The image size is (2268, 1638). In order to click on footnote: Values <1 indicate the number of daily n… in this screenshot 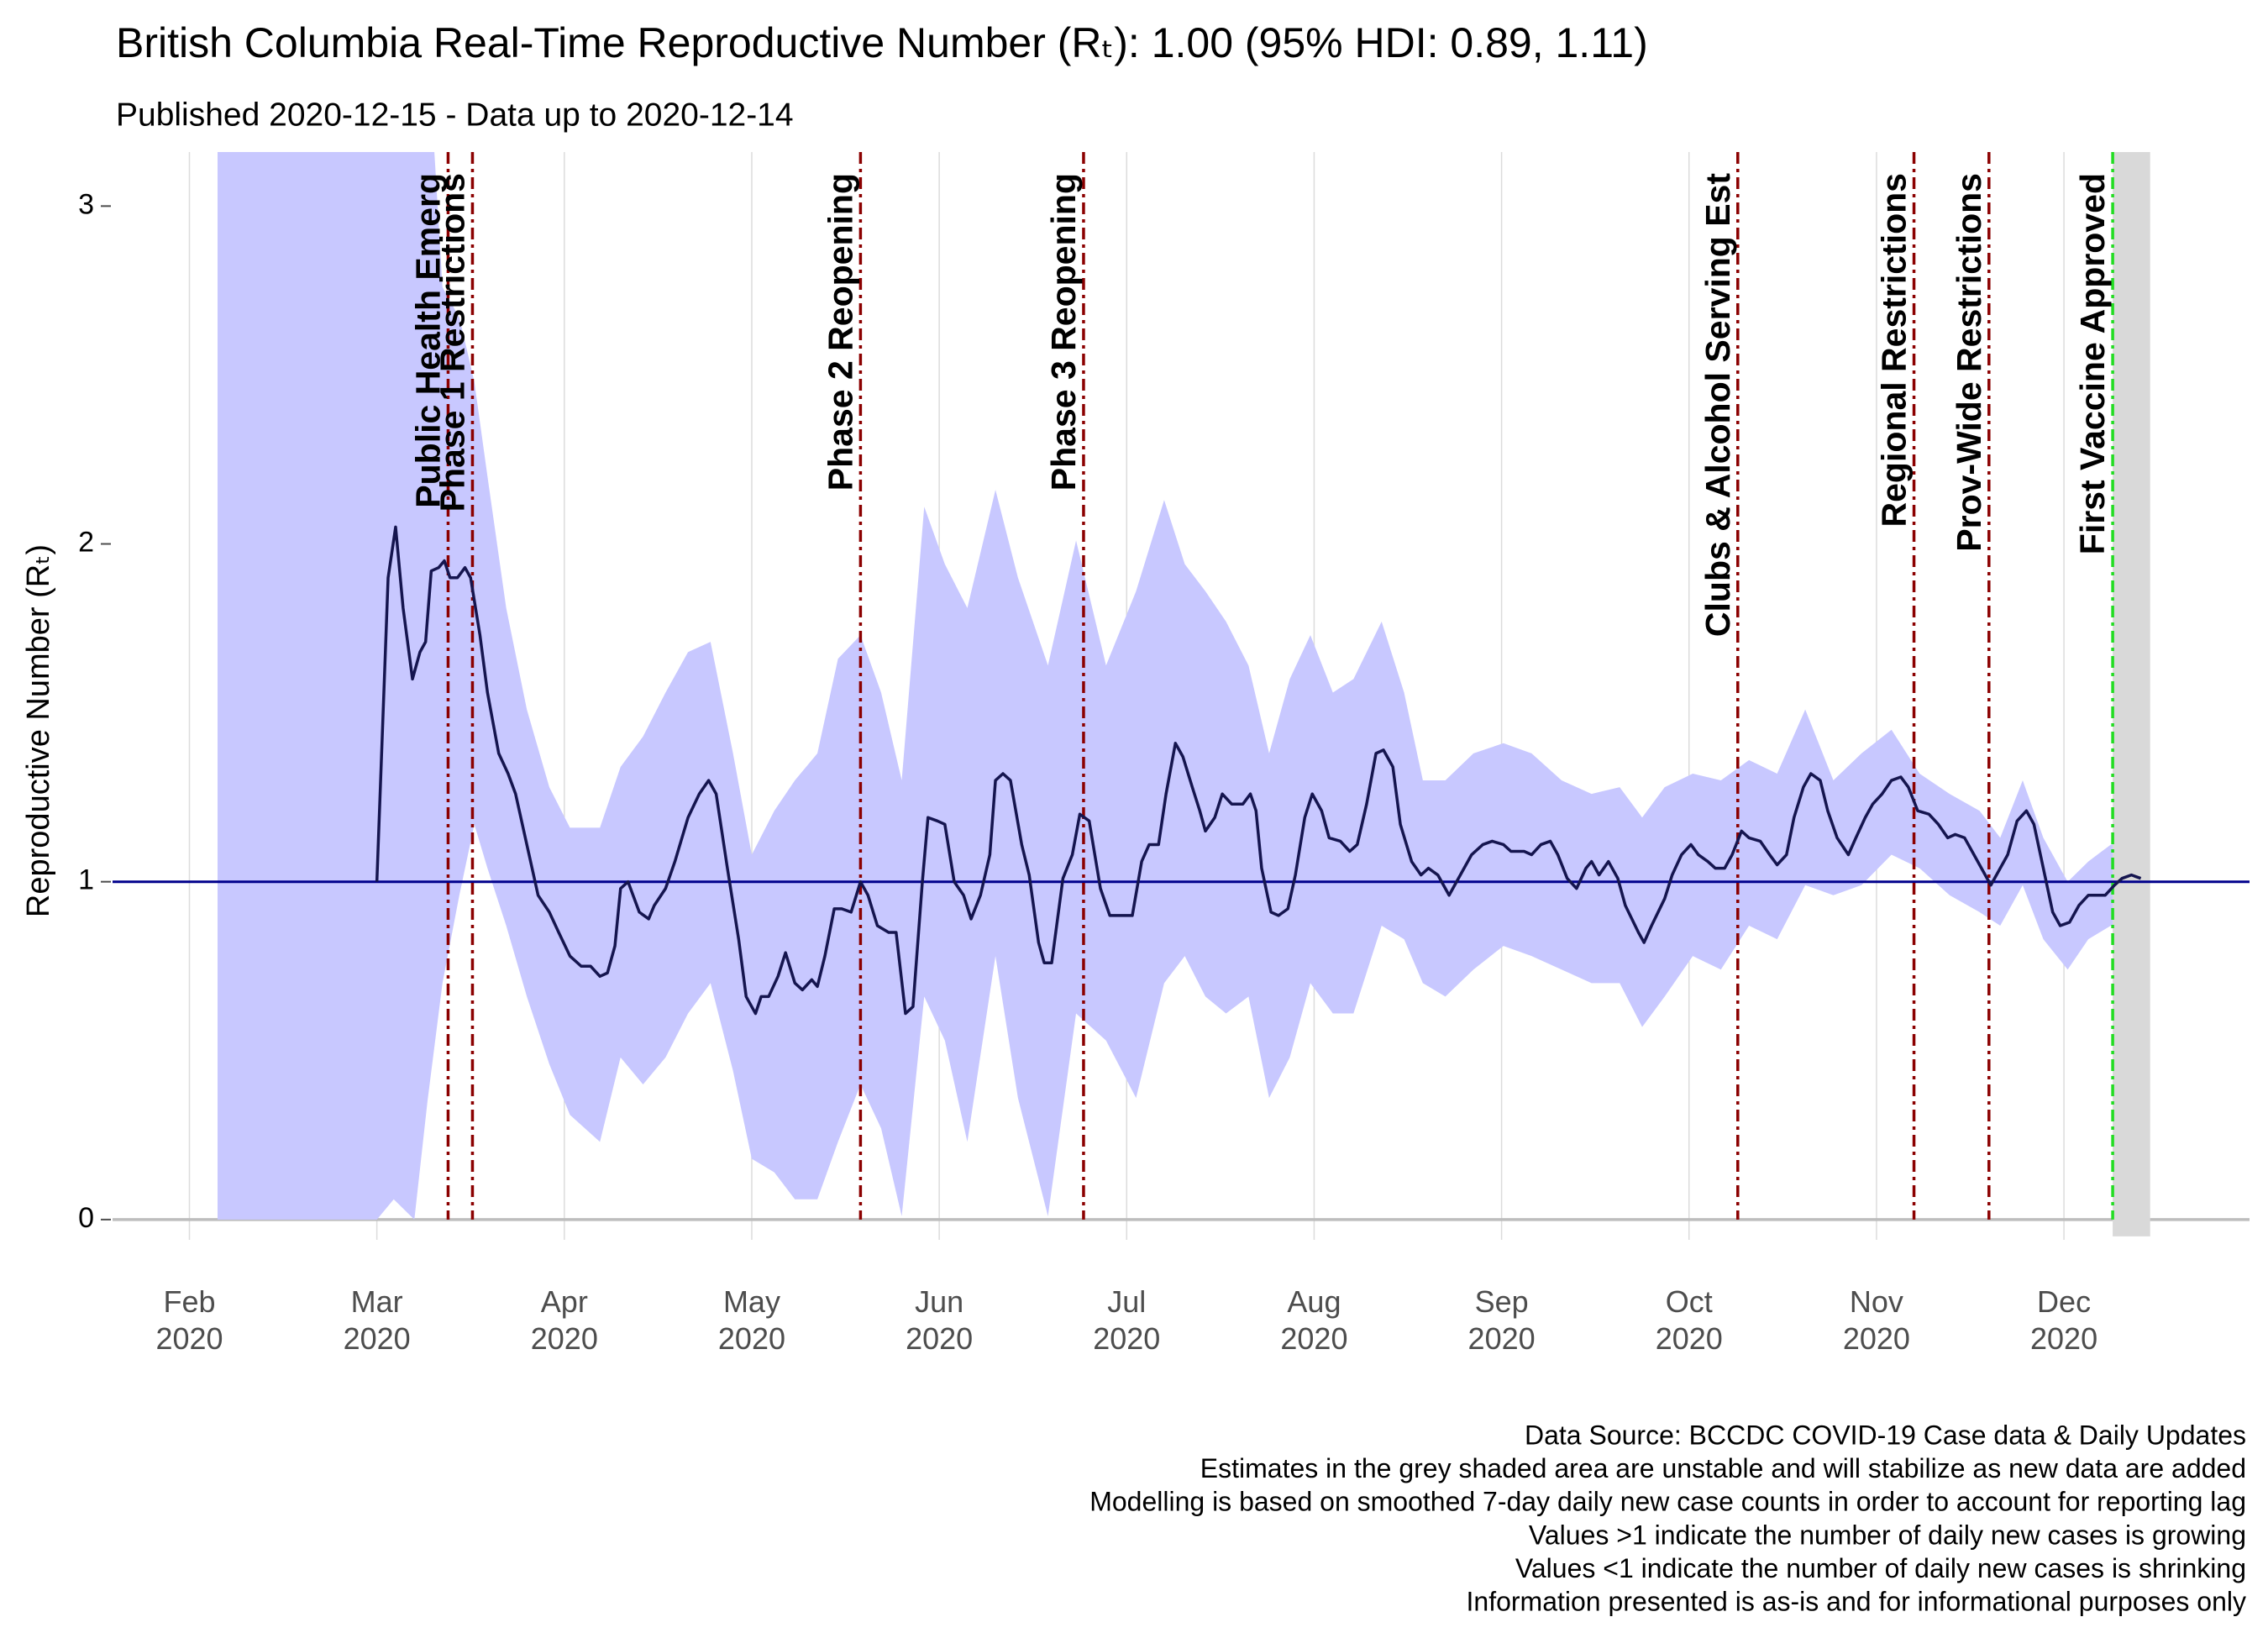, I will do `click(1880, 1568)`.